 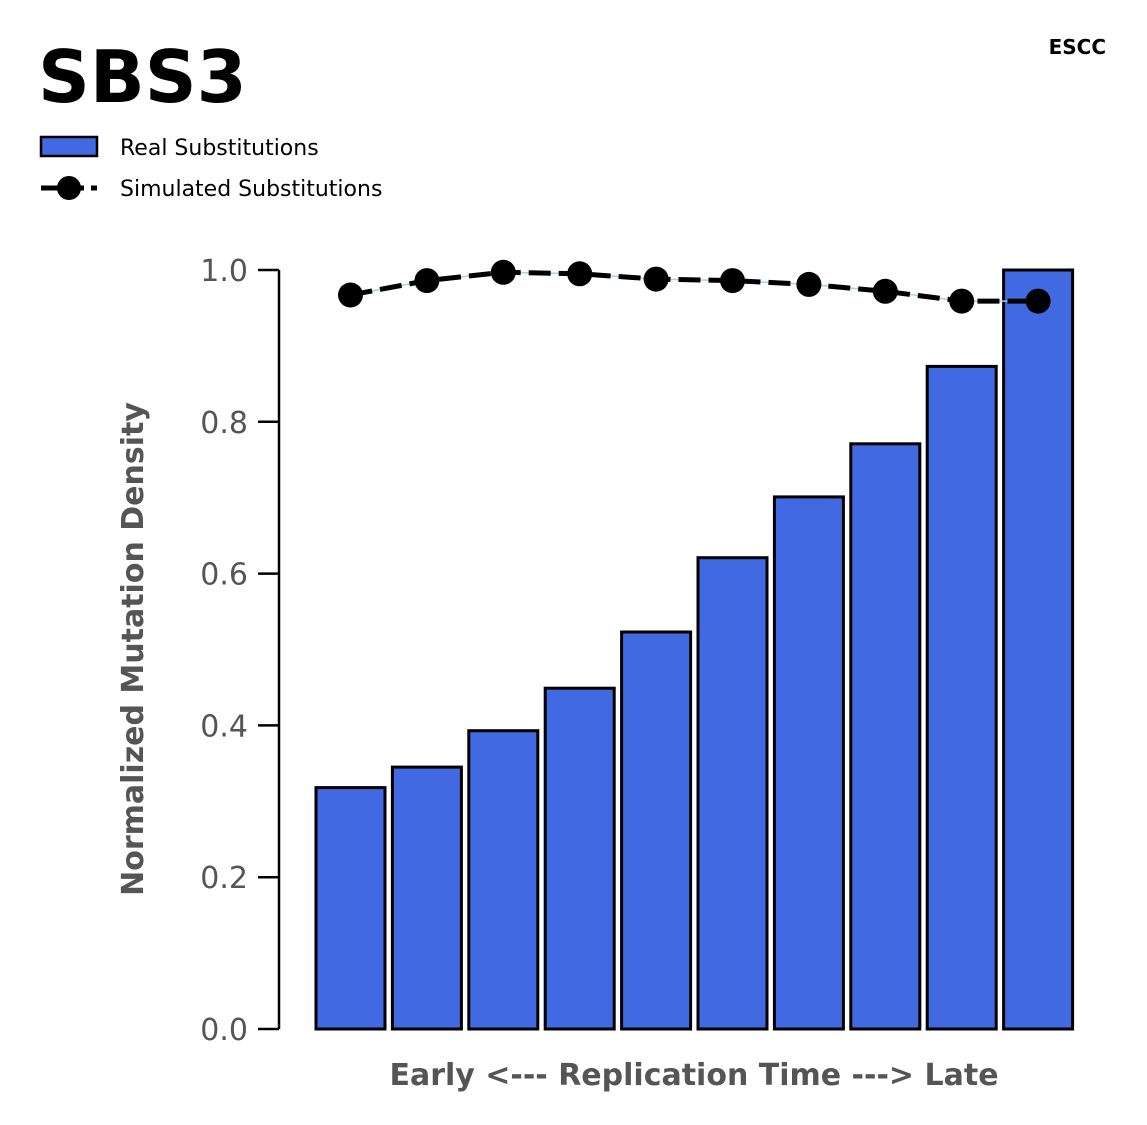 I want to click on corner-label: ESCC, so click(x=1077, y=47).